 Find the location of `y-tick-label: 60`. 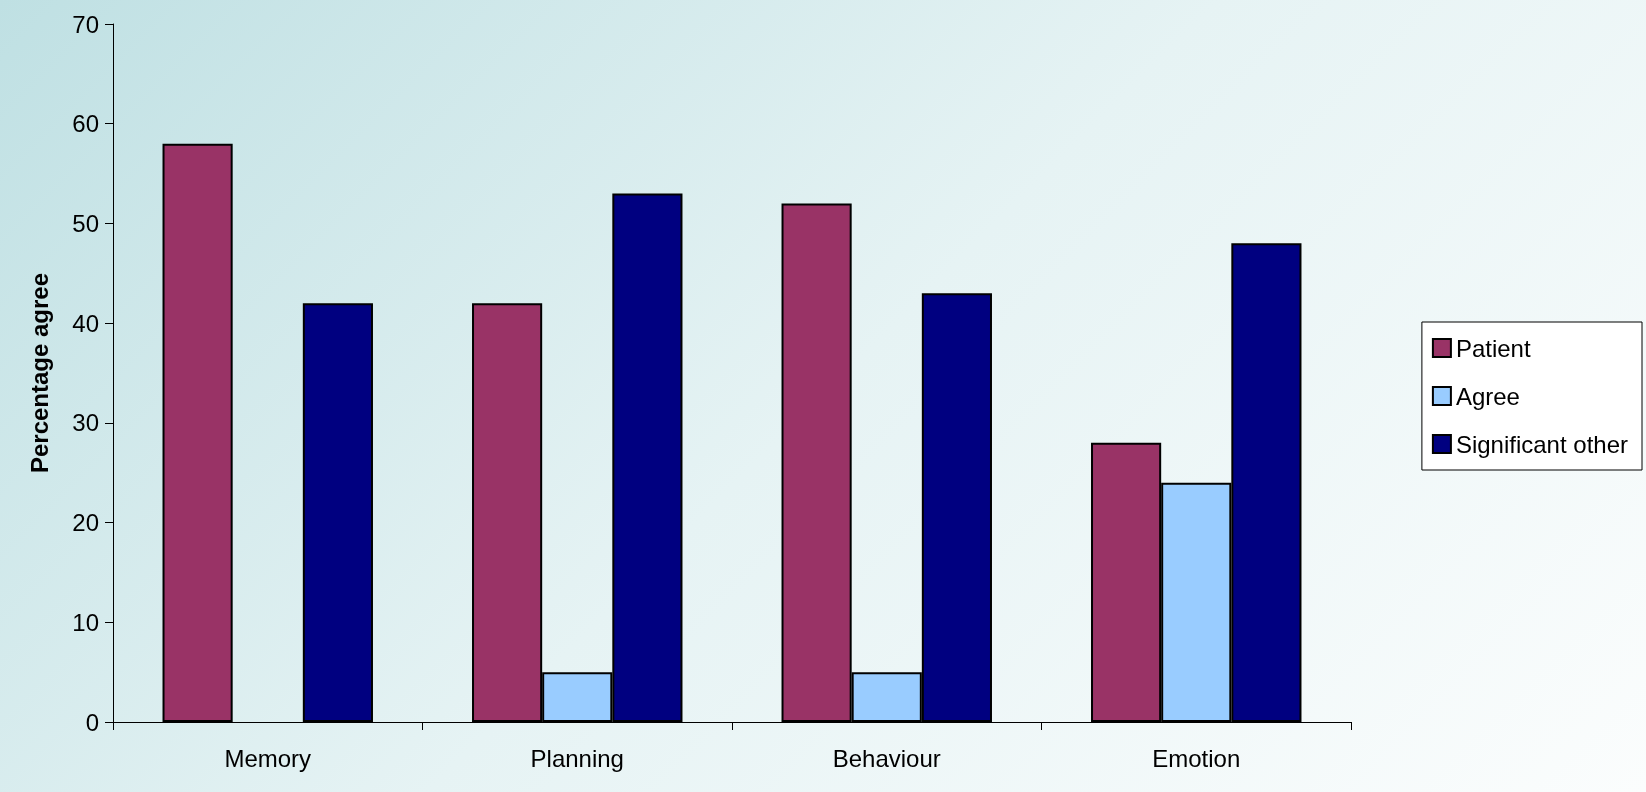

y-tick-label: 60 is located at coordinates (85, 124).